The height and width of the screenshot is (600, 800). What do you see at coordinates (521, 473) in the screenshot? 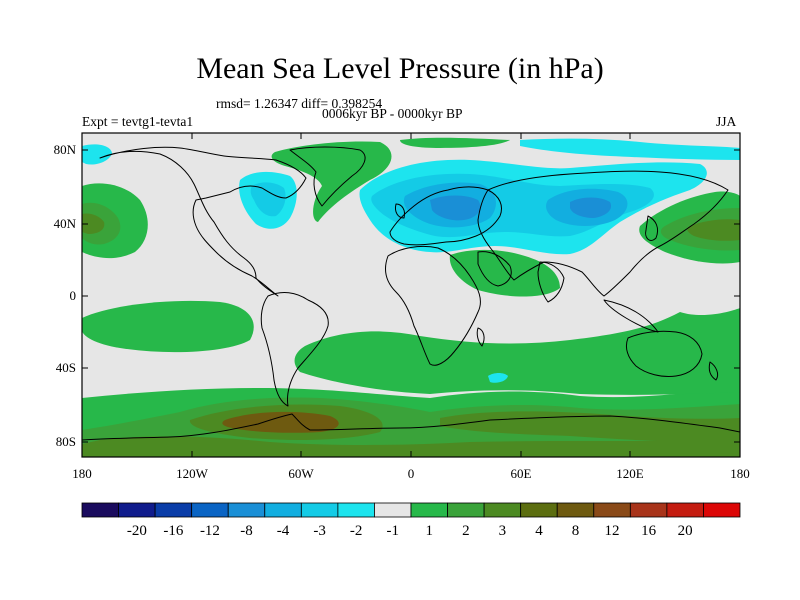
I see `lon-tick-60e: 60E` at bounding box center [521, 473].